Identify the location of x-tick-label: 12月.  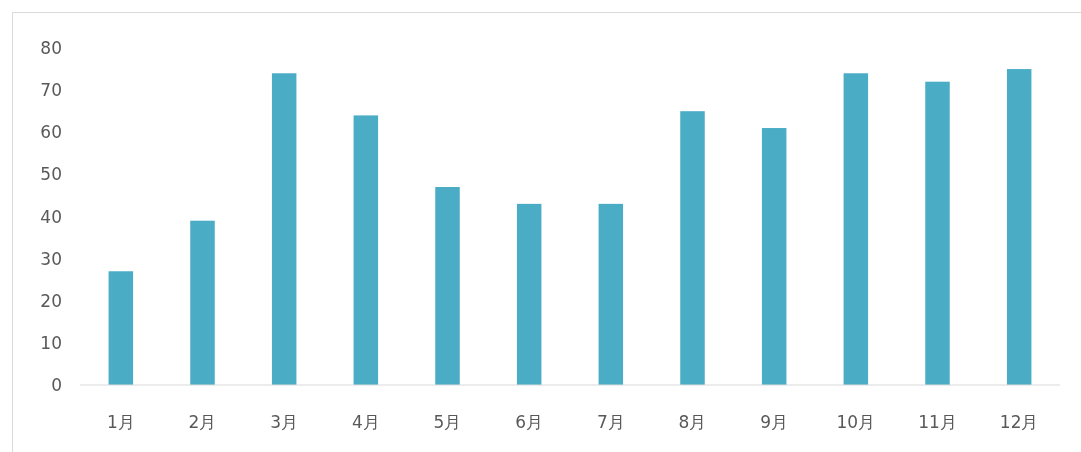
(1019, 422).